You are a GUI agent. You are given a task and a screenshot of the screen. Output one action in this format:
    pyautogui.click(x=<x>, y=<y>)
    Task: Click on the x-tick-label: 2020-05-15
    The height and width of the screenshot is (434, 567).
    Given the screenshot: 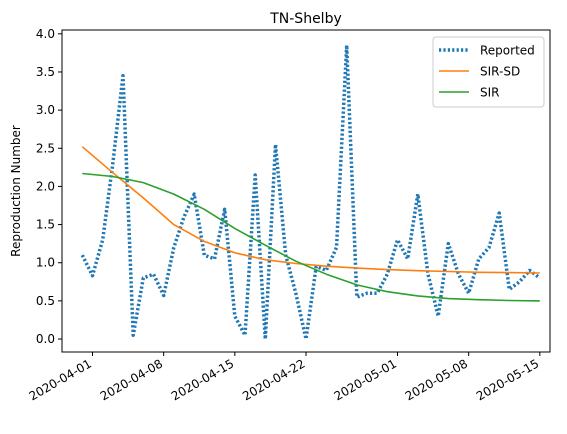 What is the action you would take?
    pyautogui.click(x=507, y=379)
    